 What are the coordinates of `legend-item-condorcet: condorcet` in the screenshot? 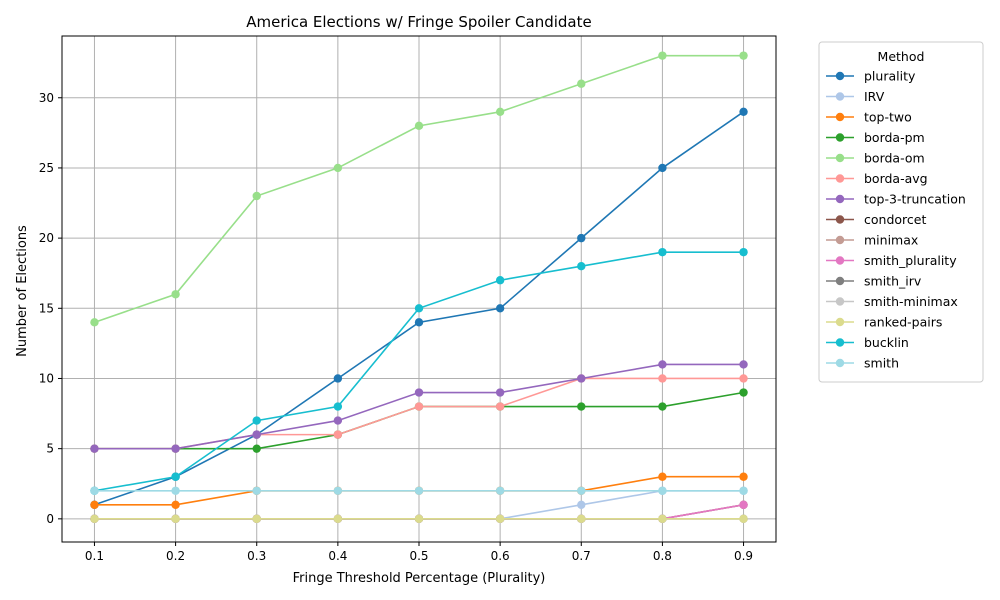 It's located at (876, 219).